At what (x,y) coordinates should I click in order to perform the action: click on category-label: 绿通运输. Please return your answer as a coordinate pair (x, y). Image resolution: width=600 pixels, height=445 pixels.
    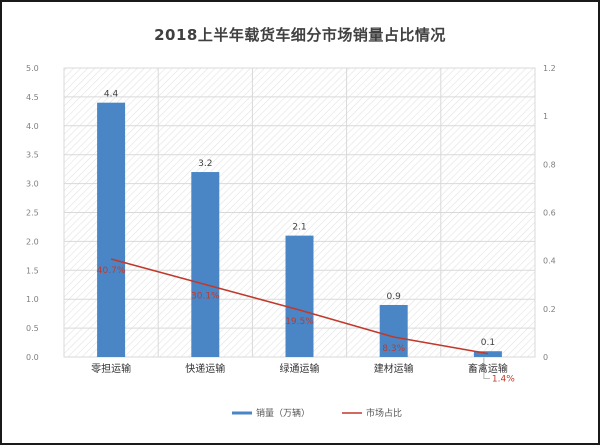
    Looking at the image, I should click on (300, 368).